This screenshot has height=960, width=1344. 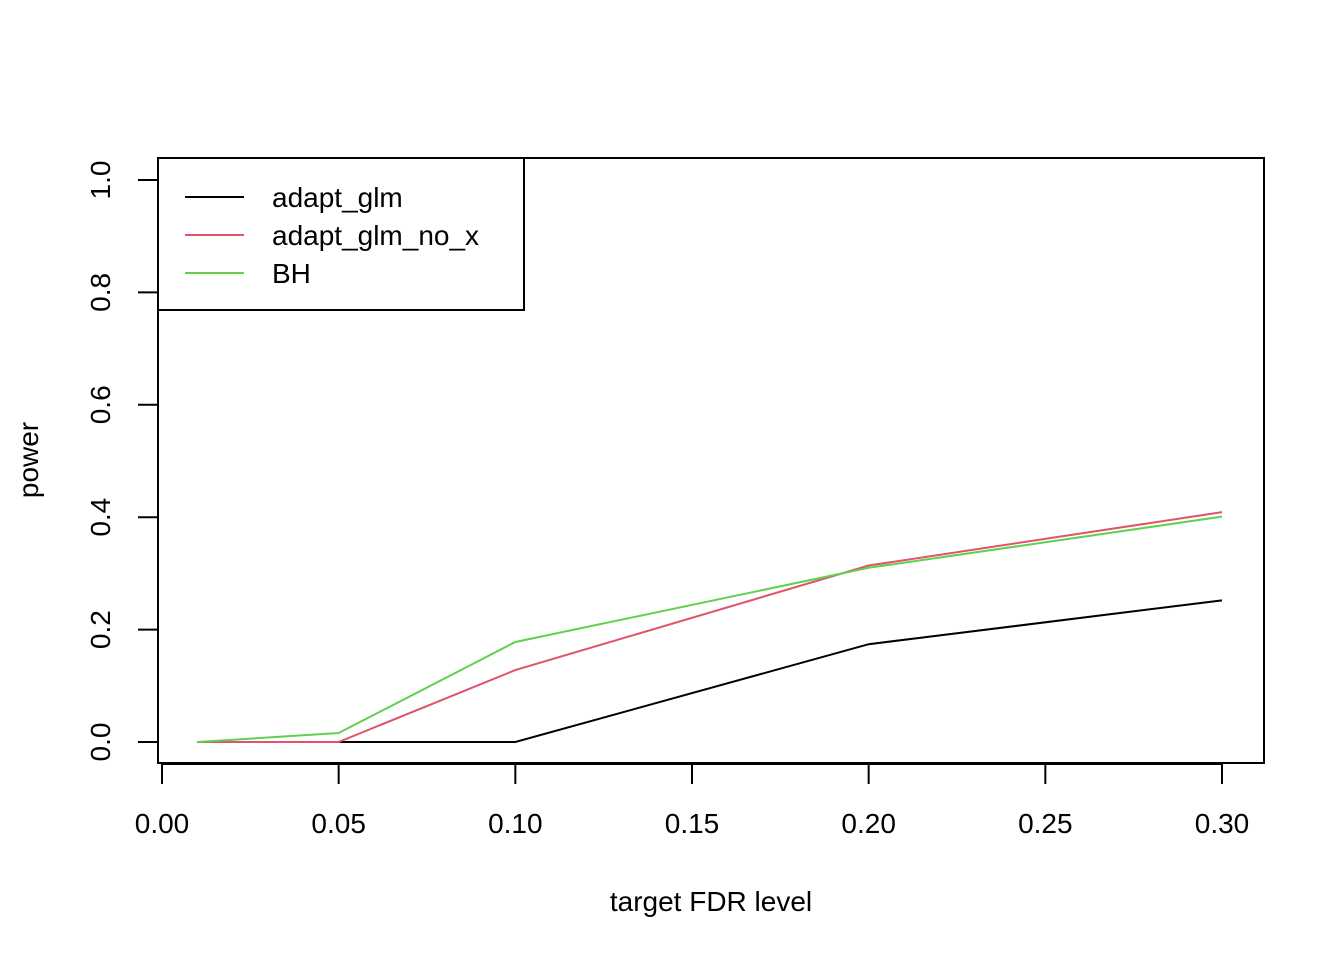 What do you see at coordinates (100, 404) in the screenshot?
I see `y-tick-label: 0.6` at bounding box center [100, 404].